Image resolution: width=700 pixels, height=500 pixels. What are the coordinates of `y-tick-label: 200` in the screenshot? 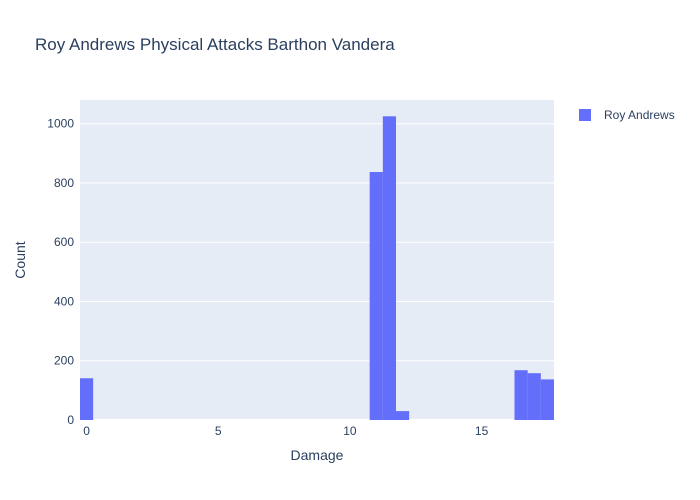 It's located at (64, 361).